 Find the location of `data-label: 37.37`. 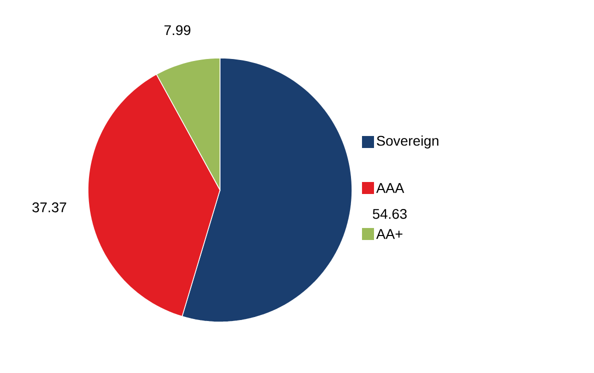

data-label: 37.37 is located at coordinates (49, 207).